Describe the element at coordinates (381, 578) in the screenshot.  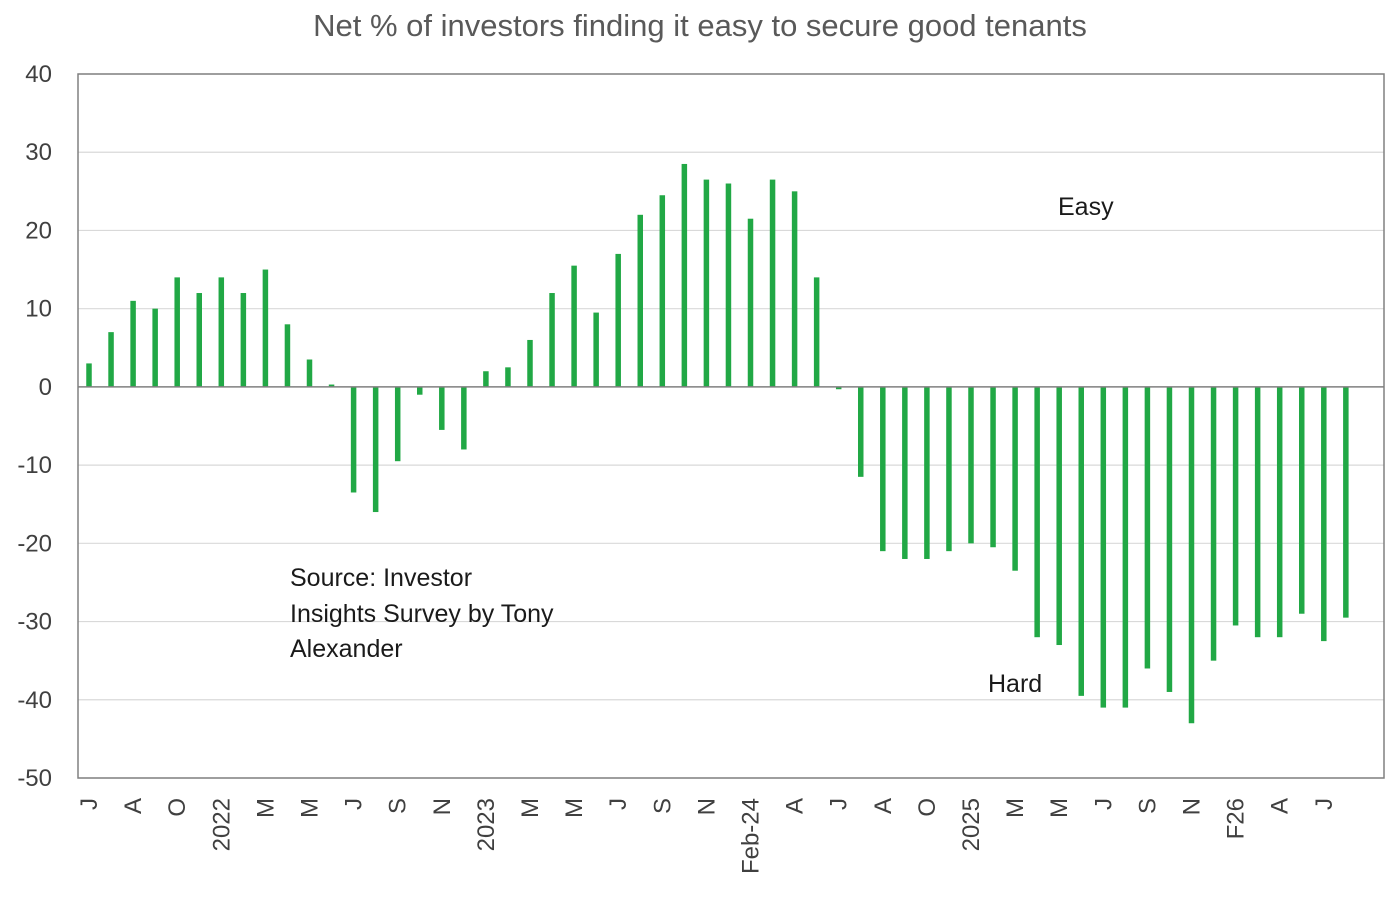
I see `source-line-1: Source: Investor` at that location.